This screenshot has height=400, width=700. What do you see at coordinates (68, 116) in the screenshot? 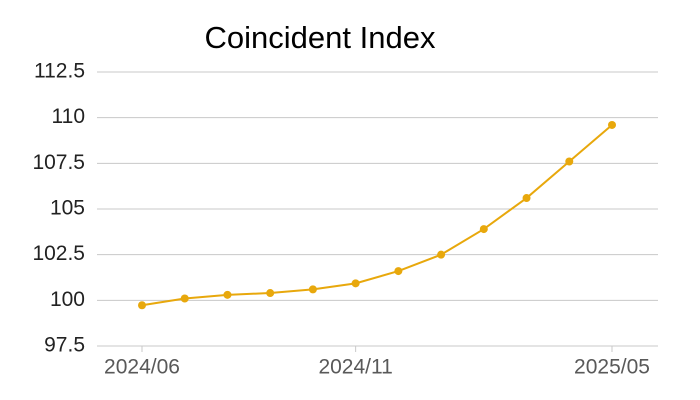
I see `y-tick-label: 110` at bounding box center [68, 116].